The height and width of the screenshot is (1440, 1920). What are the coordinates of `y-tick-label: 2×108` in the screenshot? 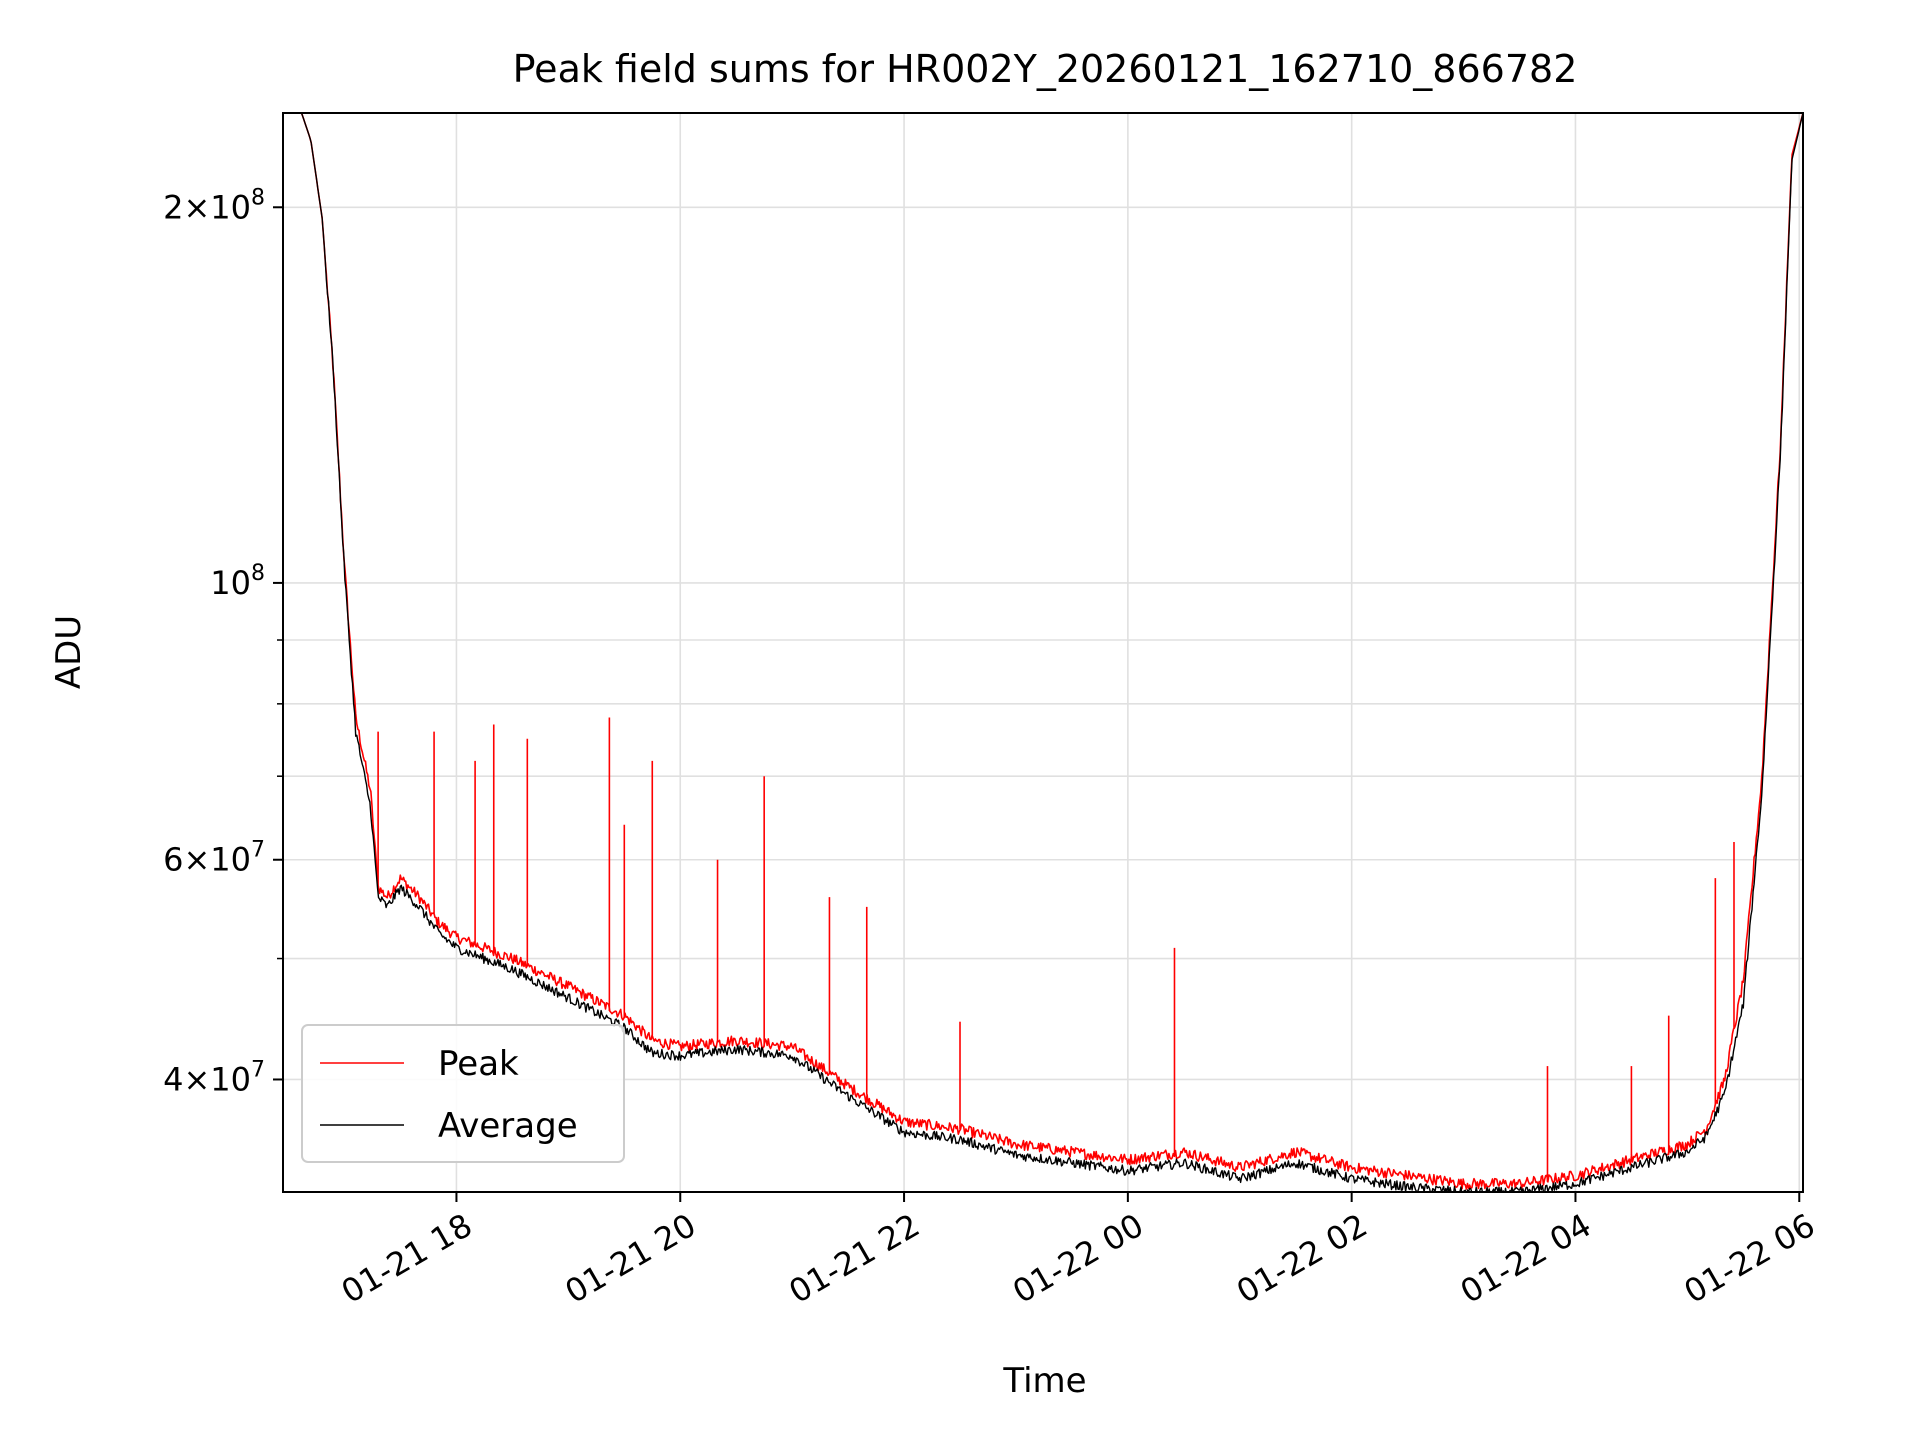 It's located at (214, 205).